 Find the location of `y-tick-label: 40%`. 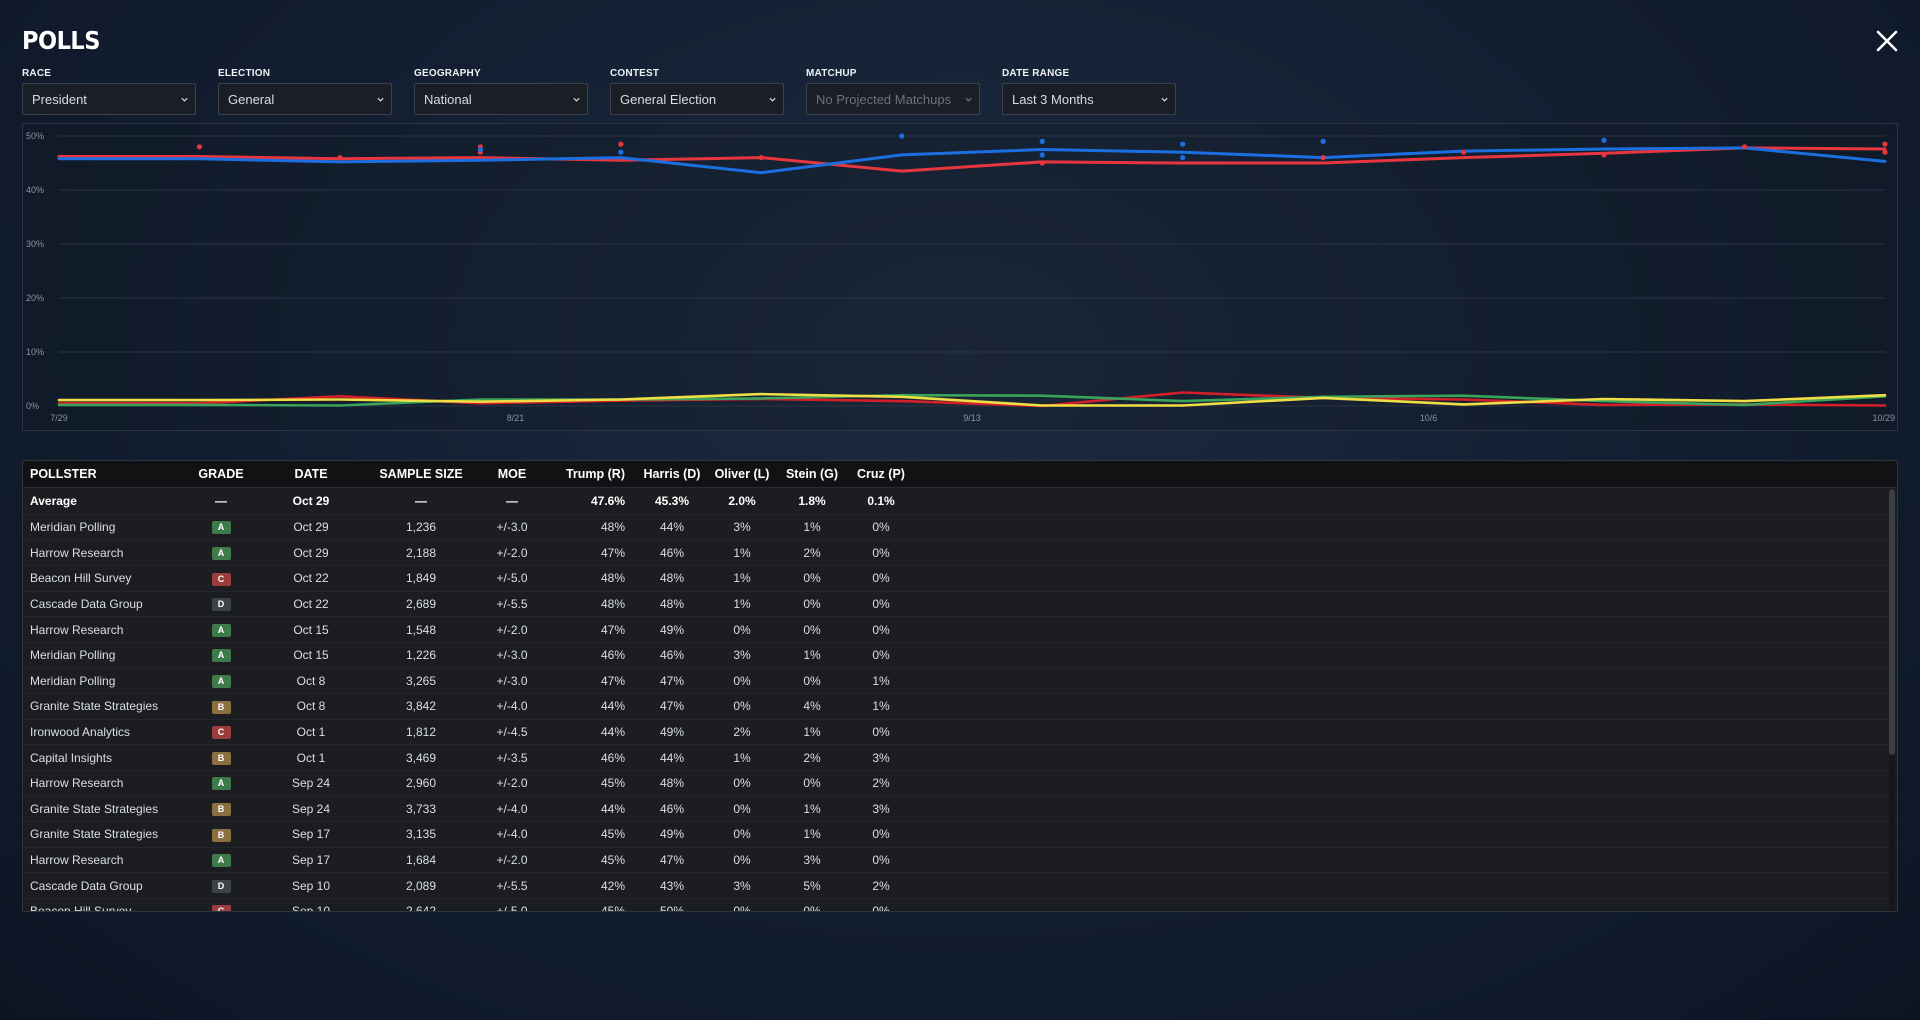

y-tick-label: 40% is located at coordinates (35, 190).